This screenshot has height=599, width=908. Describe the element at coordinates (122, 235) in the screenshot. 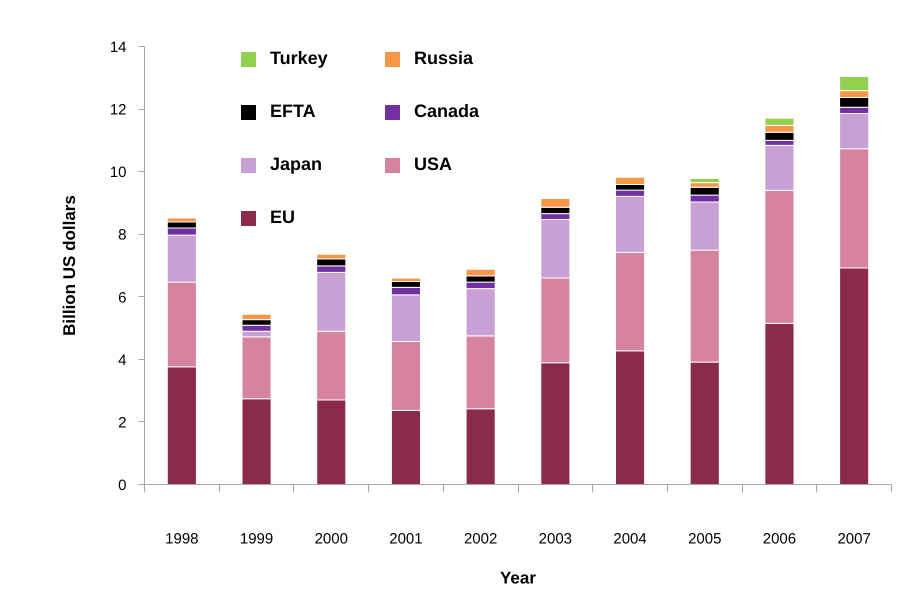

I see `y-tick-label: 8` at that location.